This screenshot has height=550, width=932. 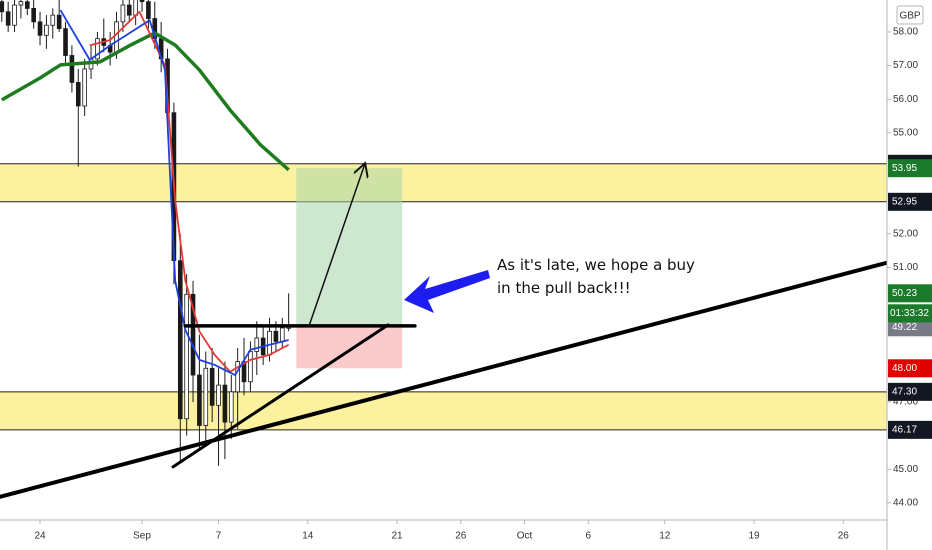 I want to click on x-tick-label: 14, so click(x=308, y=536).